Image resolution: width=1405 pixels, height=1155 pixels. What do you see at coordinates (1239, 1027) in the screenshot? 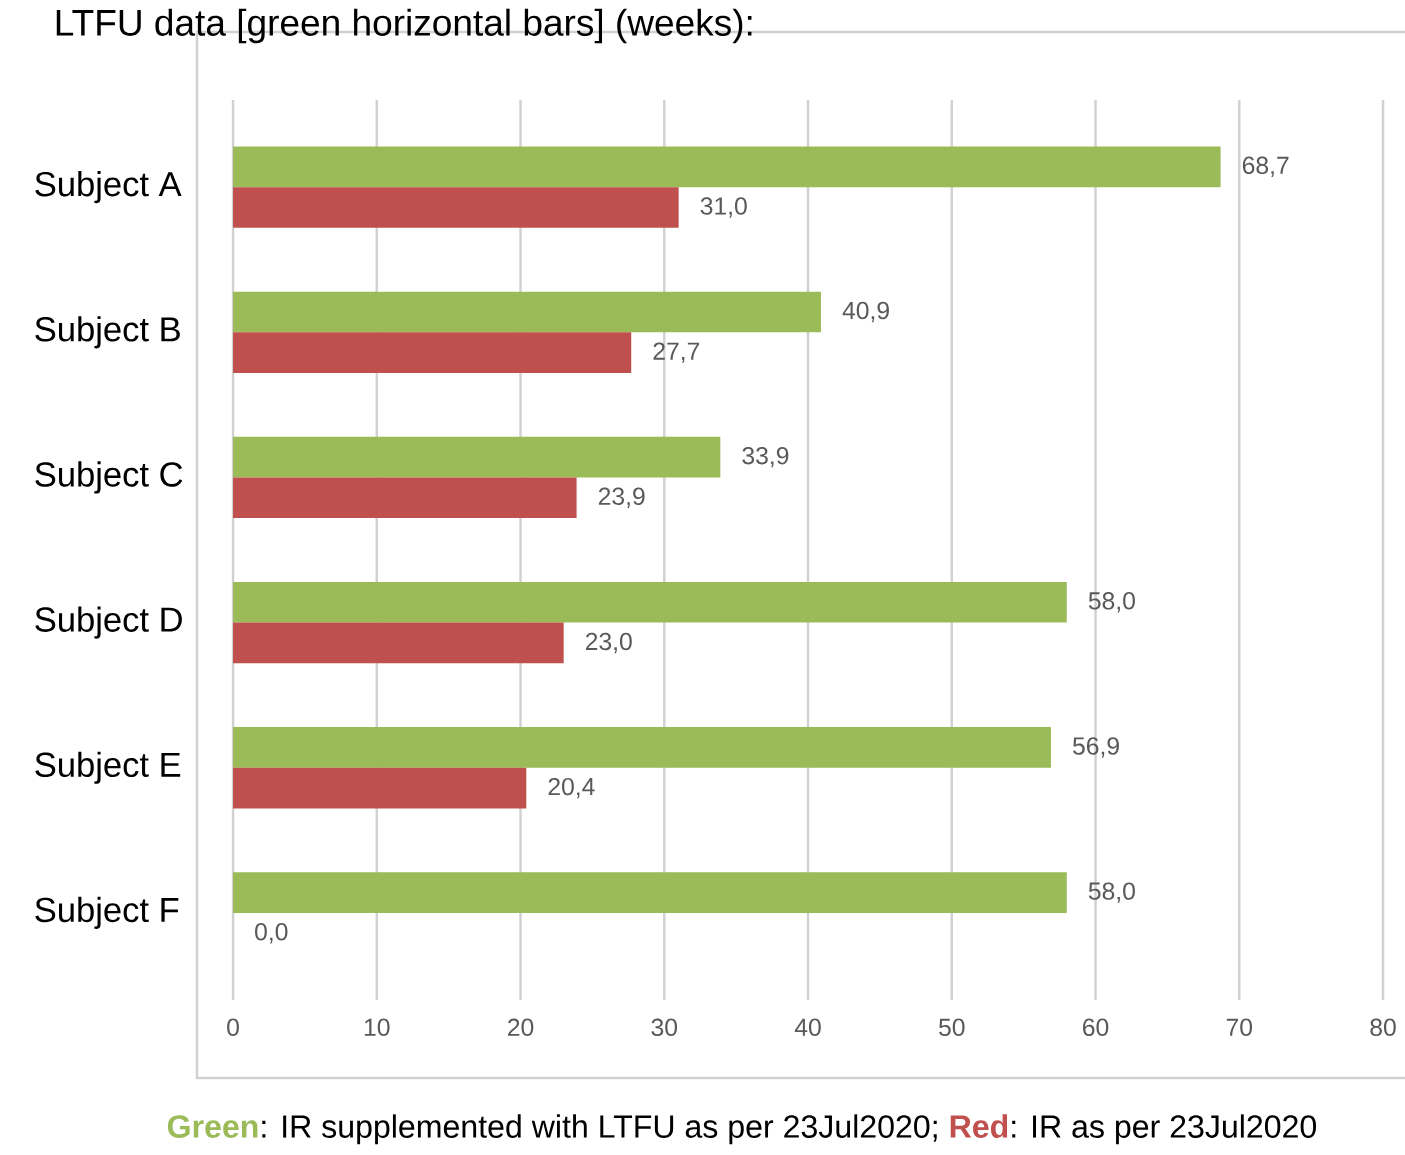
I see `x-tick-label: 70` at bounding box center [1239, 1027].